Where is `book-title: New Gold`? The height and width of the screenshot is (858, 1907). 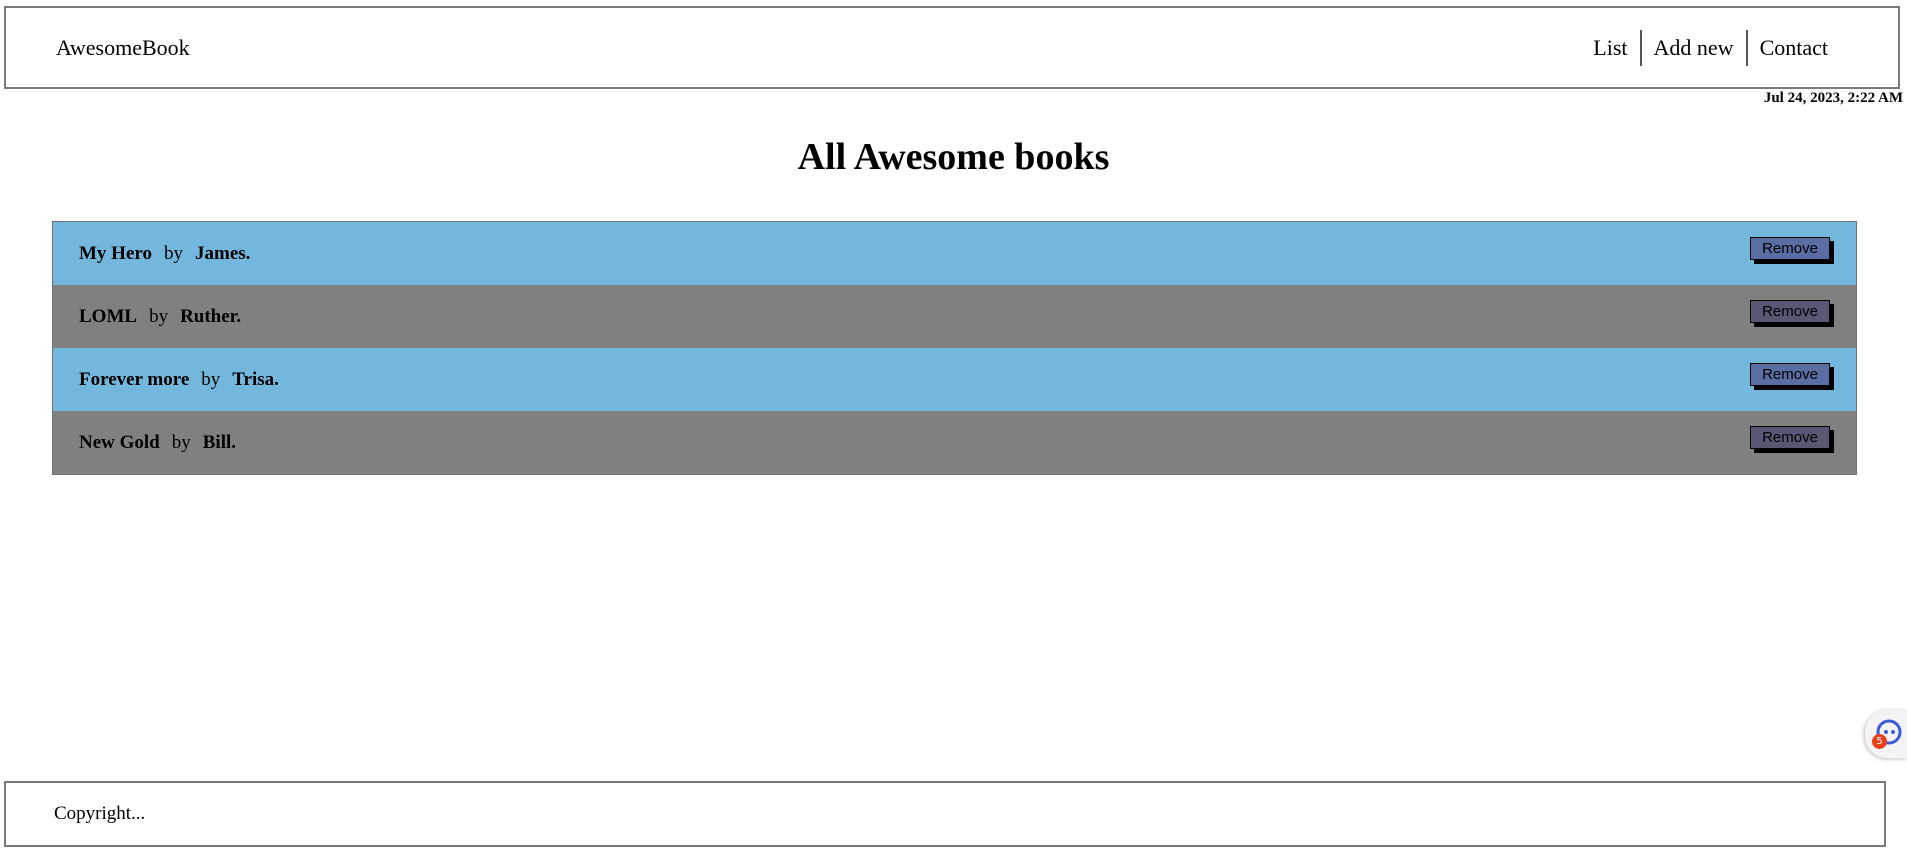
book-title: New Gold is located at coordinates (119, 442).